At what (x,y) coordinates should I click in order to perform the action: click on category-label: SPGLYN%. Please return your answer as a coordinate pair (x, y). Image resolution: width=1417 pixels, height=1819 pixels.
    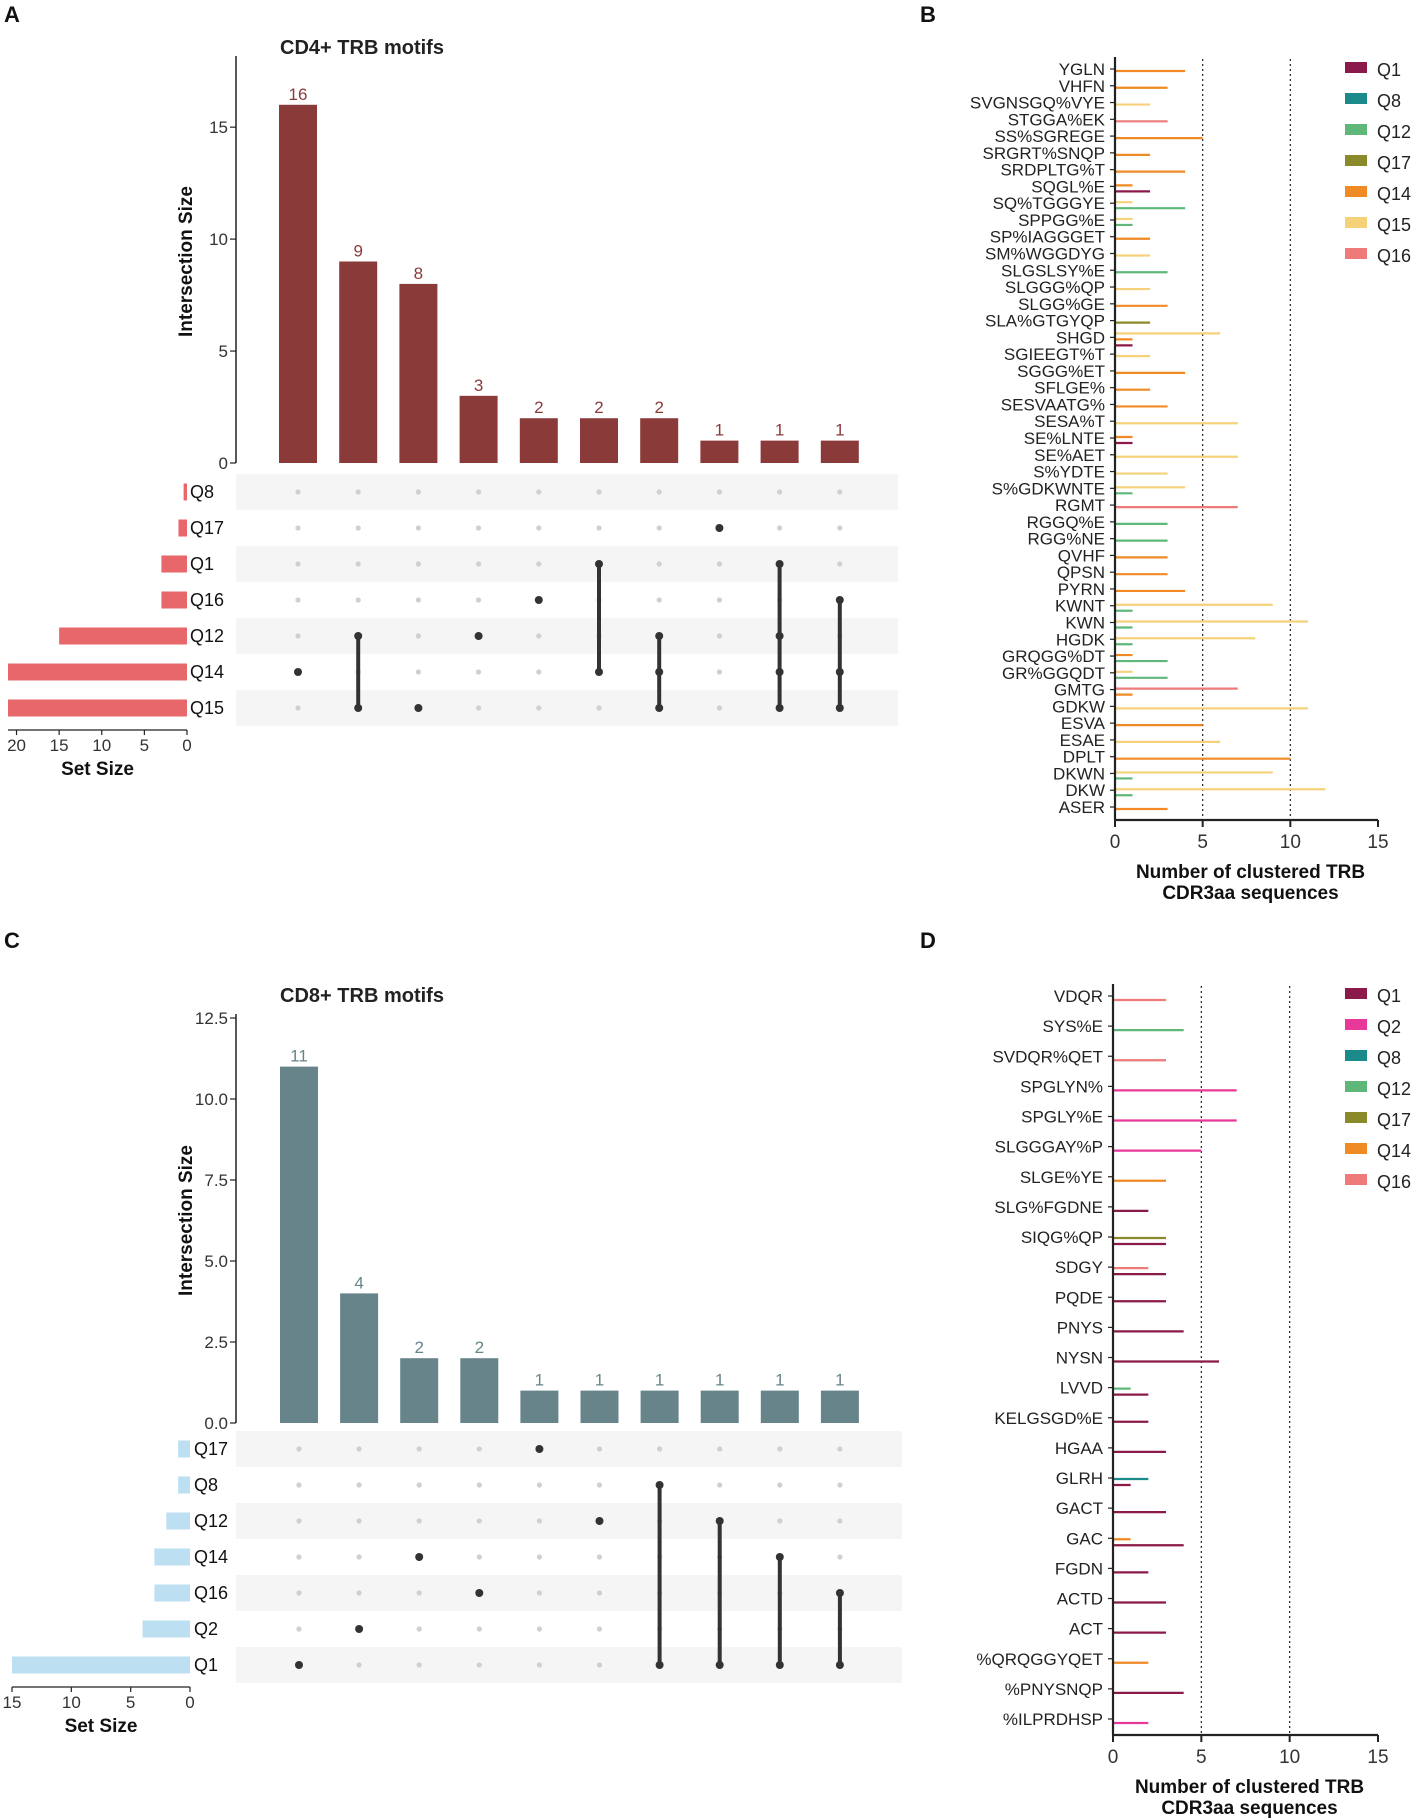
    Looking at the image, I should click on (1061, 1086).